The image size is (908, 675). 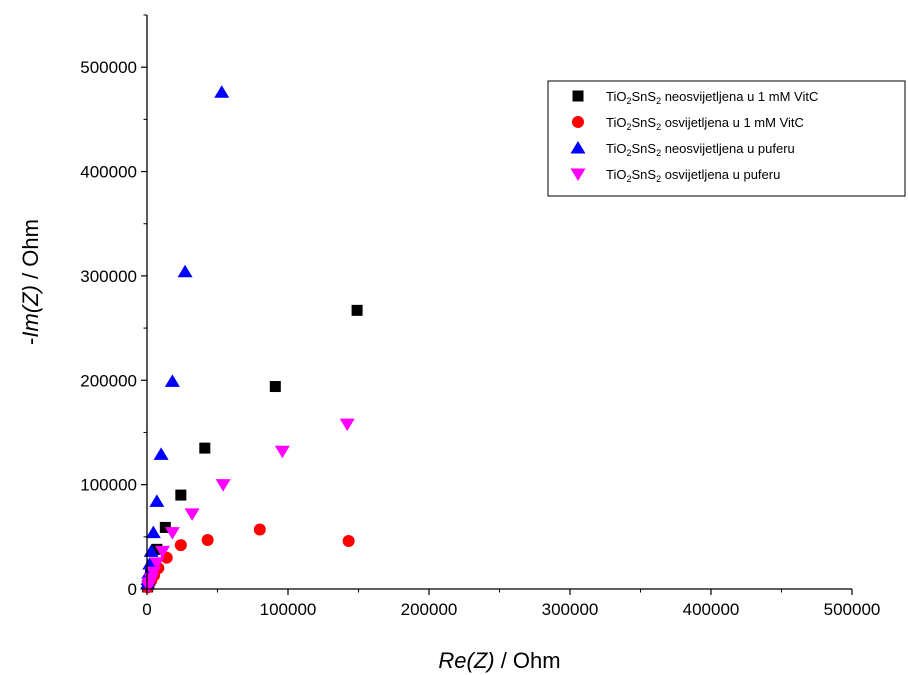 I want to click on legend-label-text: neosvijetljena u puferu, so click(x=728, y=148).